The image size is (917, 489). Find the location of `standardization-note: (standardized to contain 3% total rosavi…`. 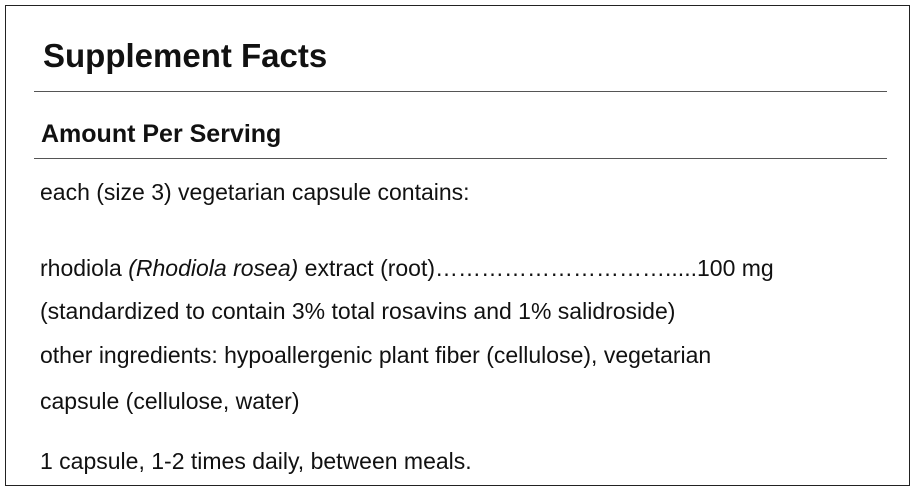

standardization-note: (standardized to contain 3% total rosavi… is located at coordinates (358, 311).